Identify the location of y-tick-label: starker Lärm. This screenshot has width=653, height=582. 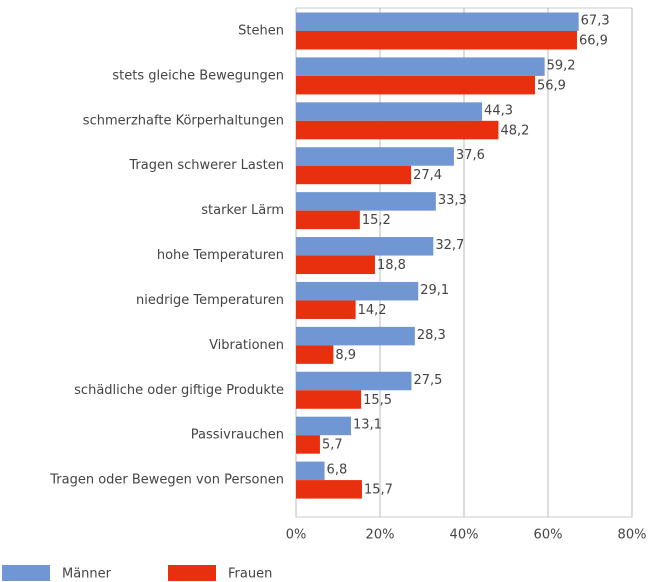
(242, 210).